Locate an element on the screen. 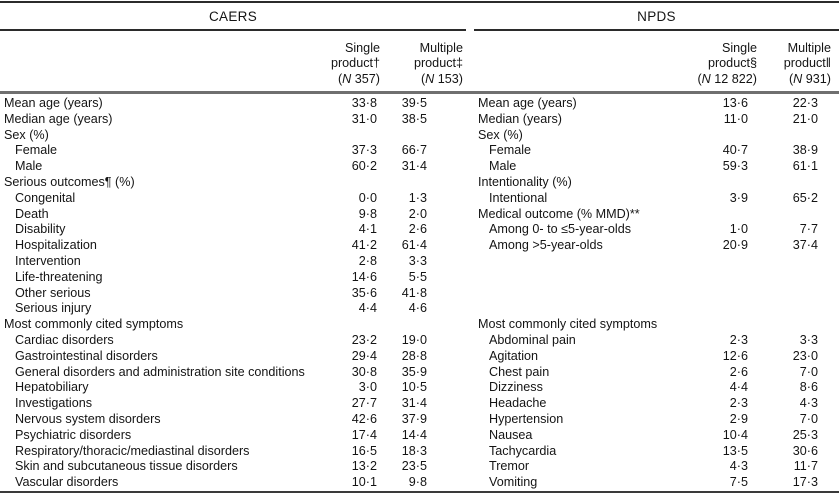 This screenshot has height=498, width=839. row-label: Male is located at coordinates (29, 166).